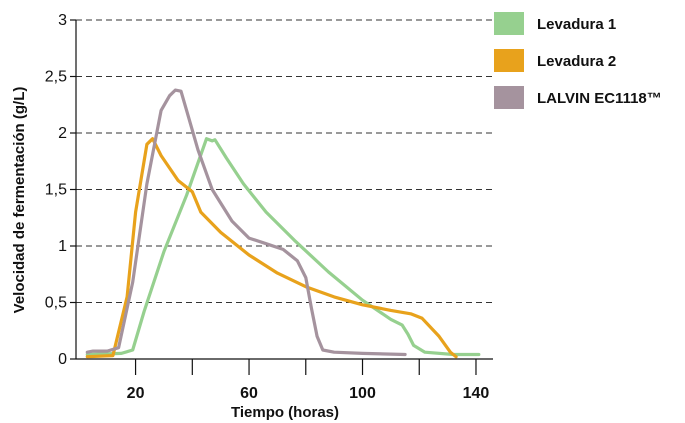 The height and width of the screenshot is (423, 685). Describe the element at coordinates (284, 380) in the screenshot. I see `x-axis: 20 60 100 140` at that location.